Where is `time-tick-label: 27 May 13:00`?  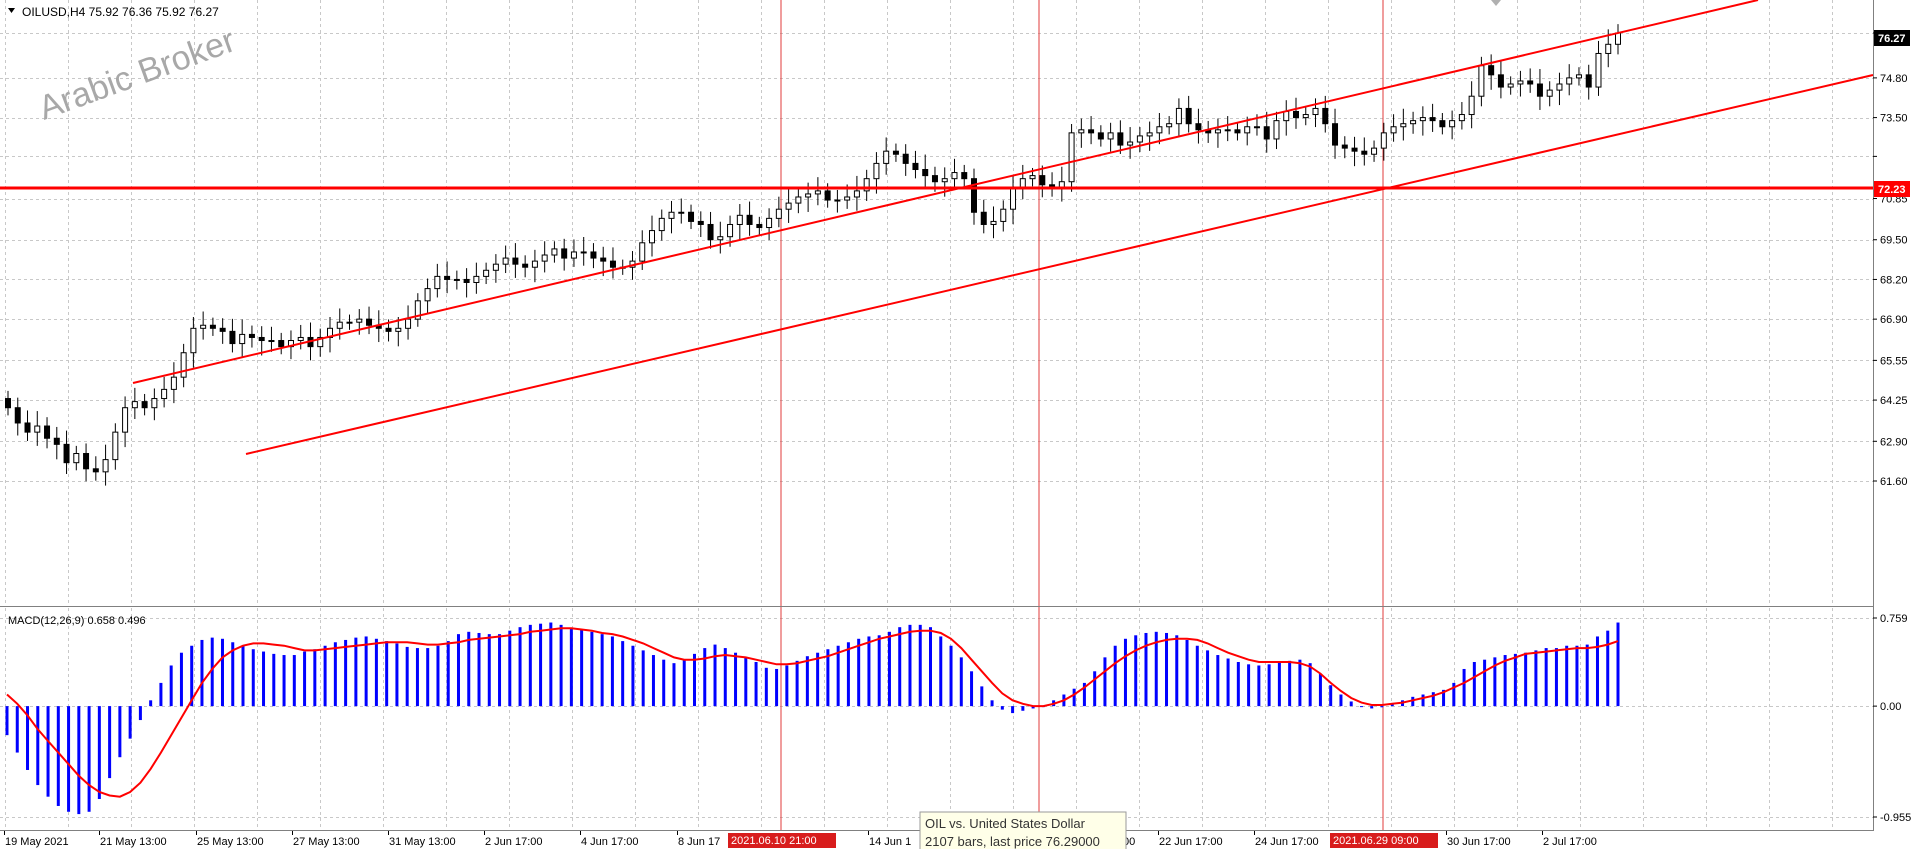
time-tick-label: 27 May 13:00 is located at coordinates (326, 842).